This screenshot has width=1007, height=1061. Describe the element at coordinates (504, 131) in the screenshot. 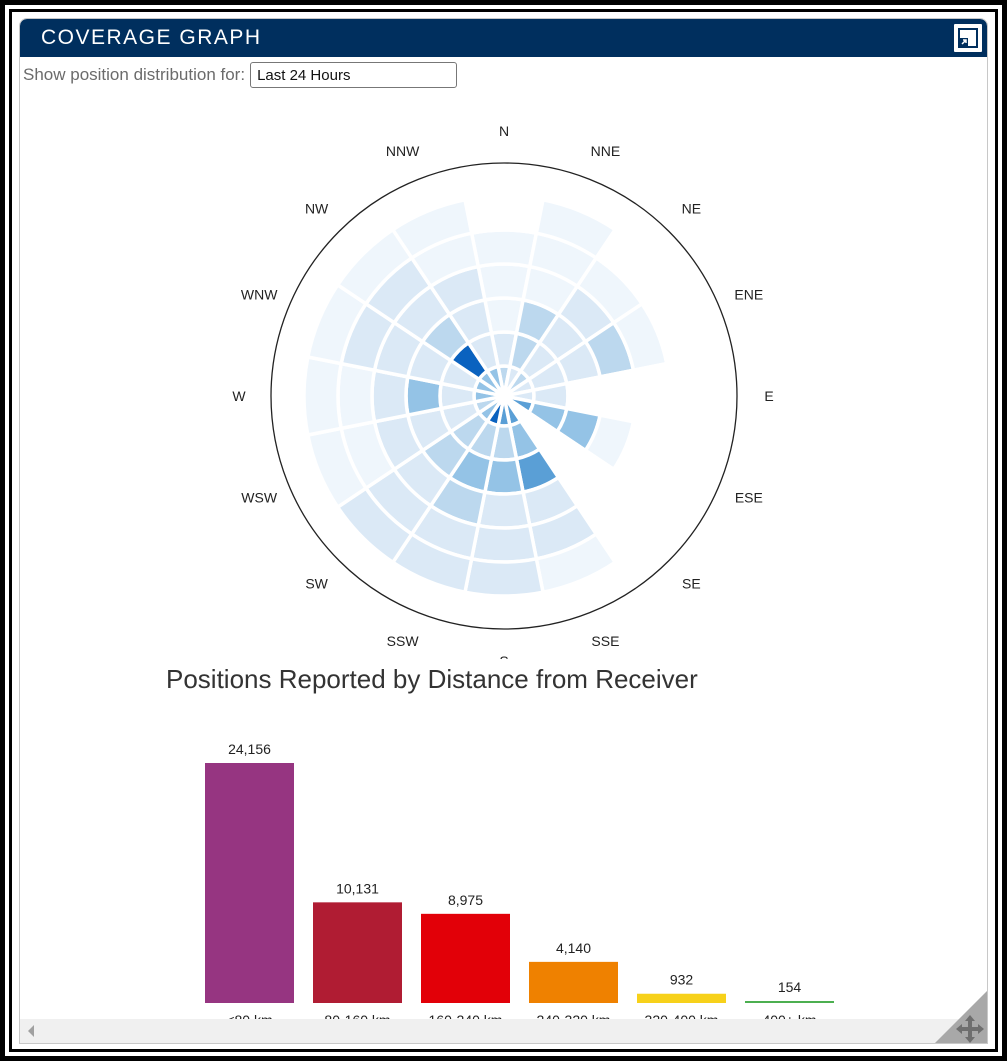

I see `direction-label-n: N` at that location.